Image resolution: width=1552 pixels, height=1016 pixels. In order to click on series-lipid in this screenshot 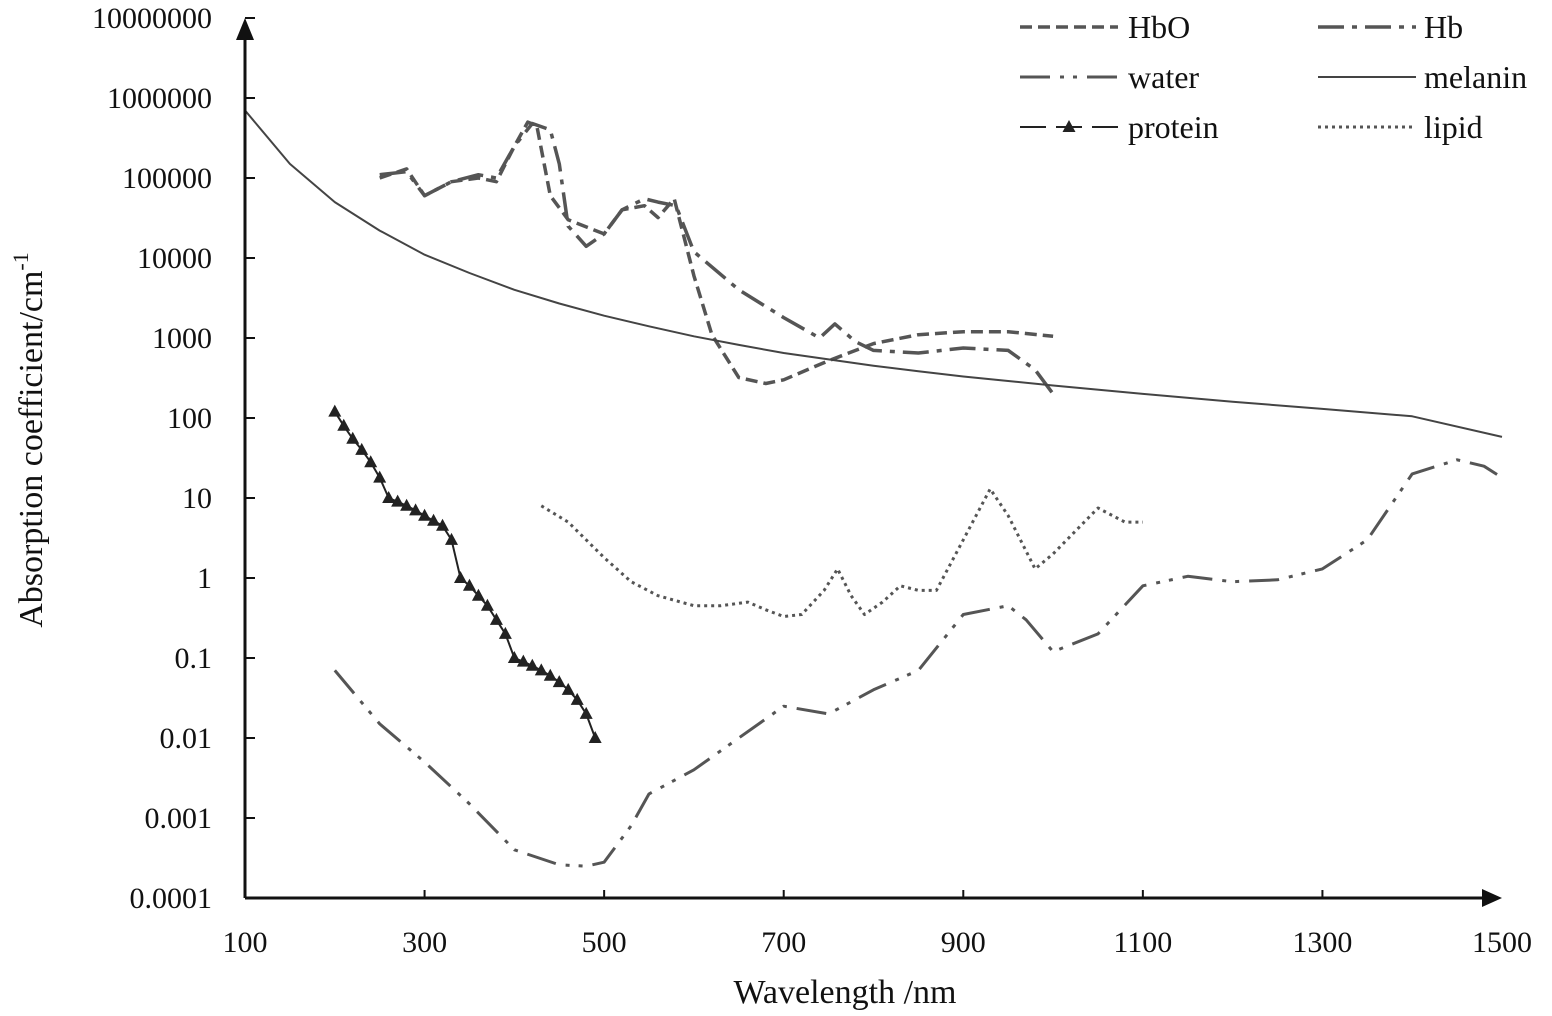, I will do `click(841, 552)`.